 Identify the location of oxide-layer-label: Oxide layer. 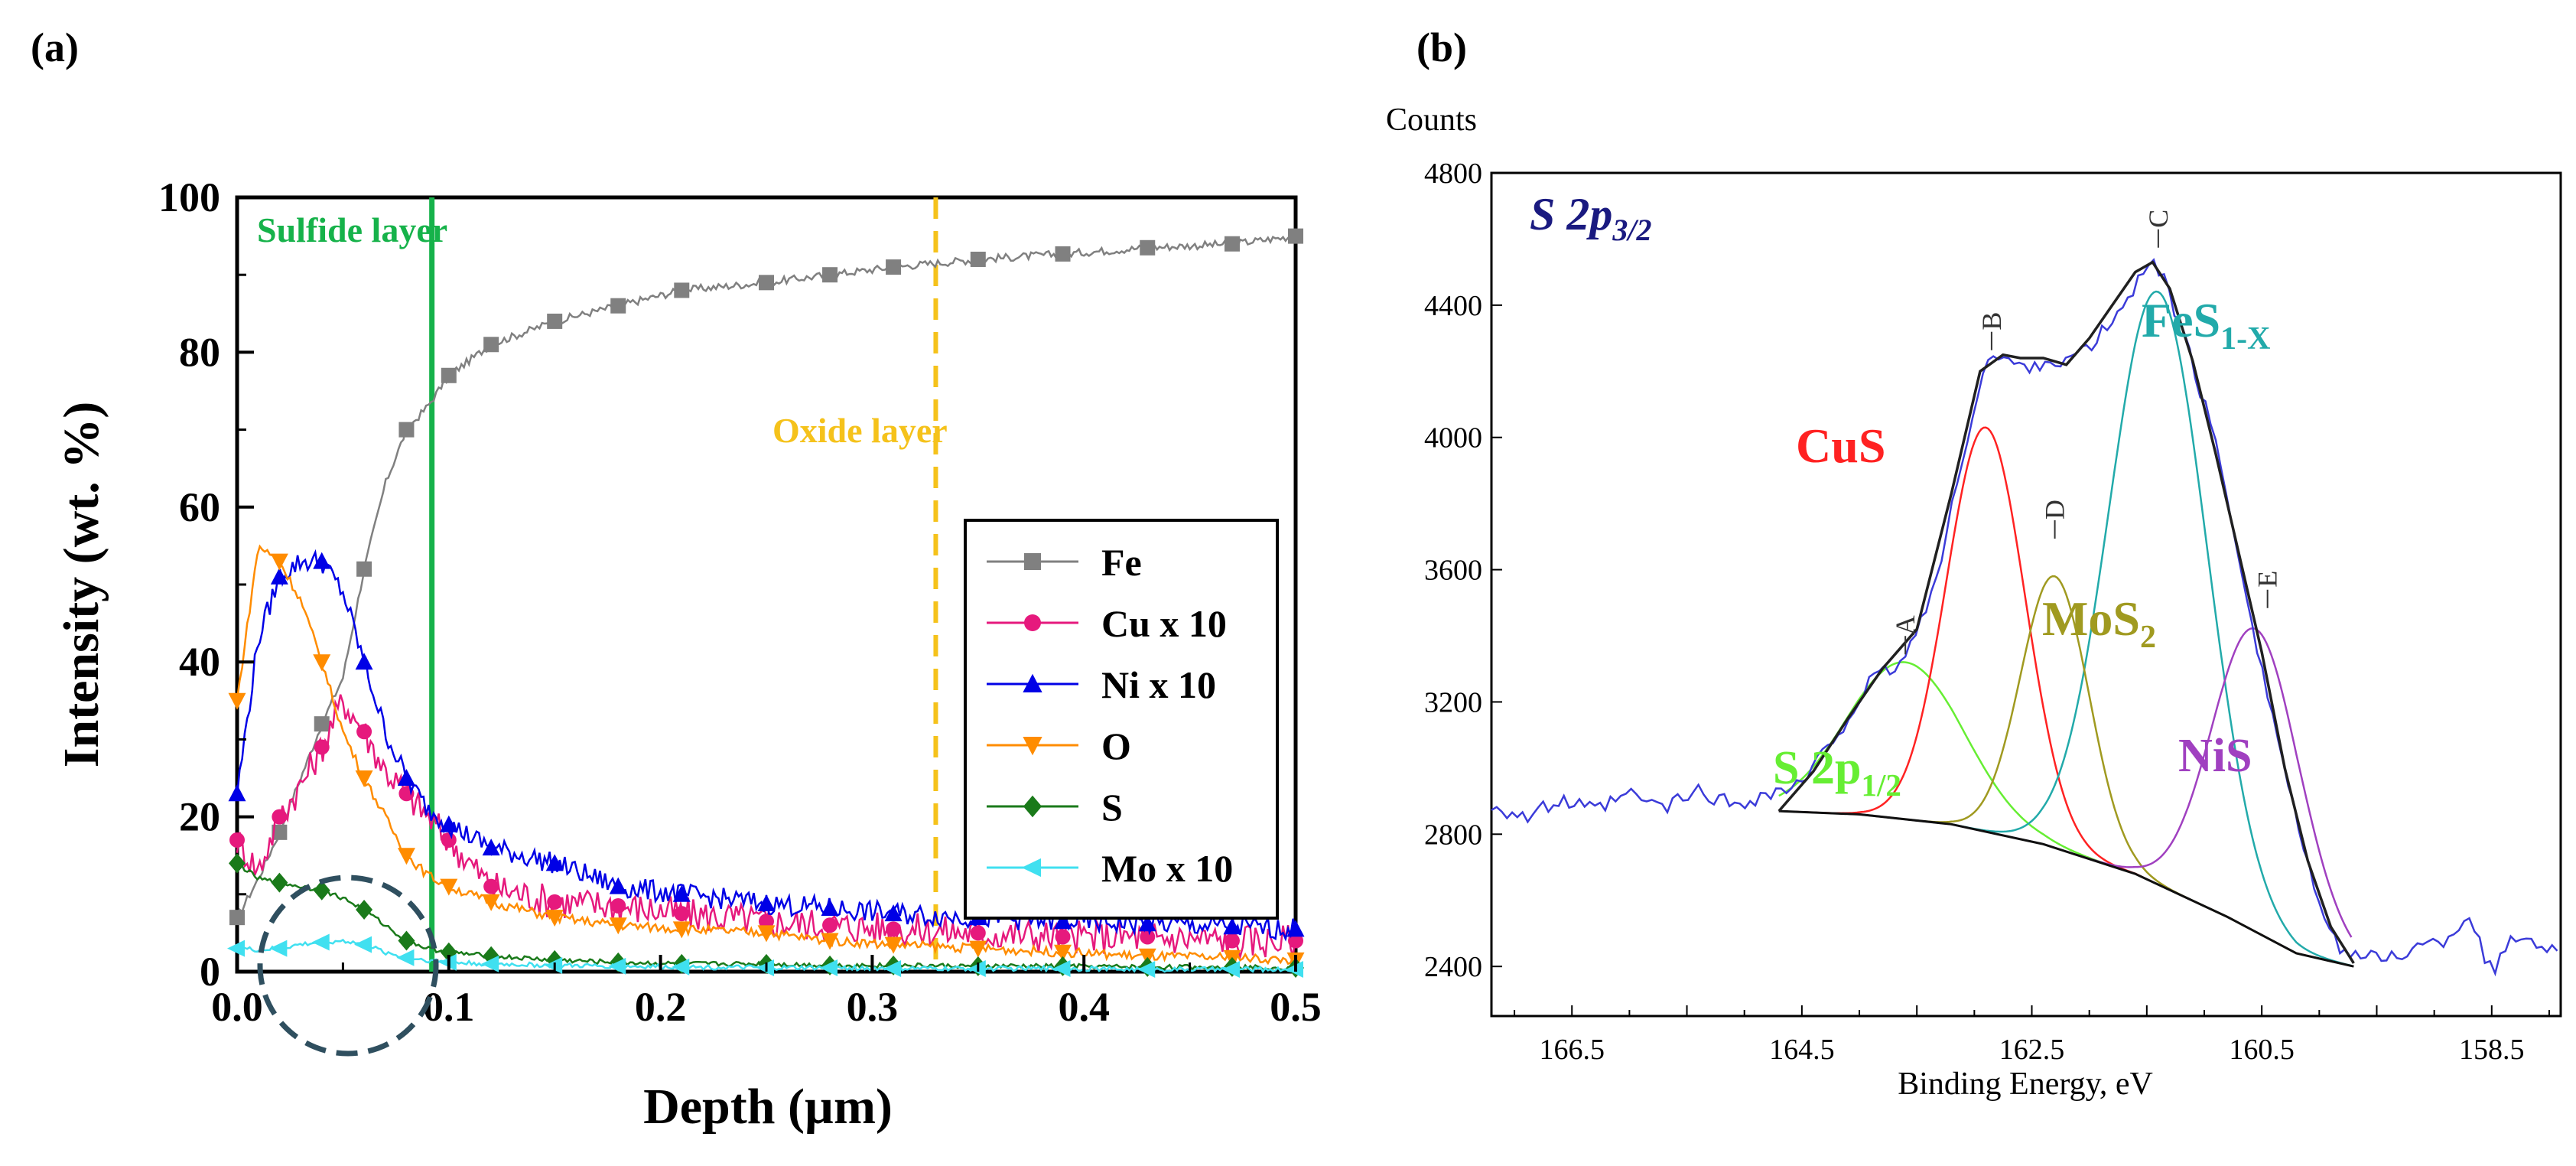
(860, 430).